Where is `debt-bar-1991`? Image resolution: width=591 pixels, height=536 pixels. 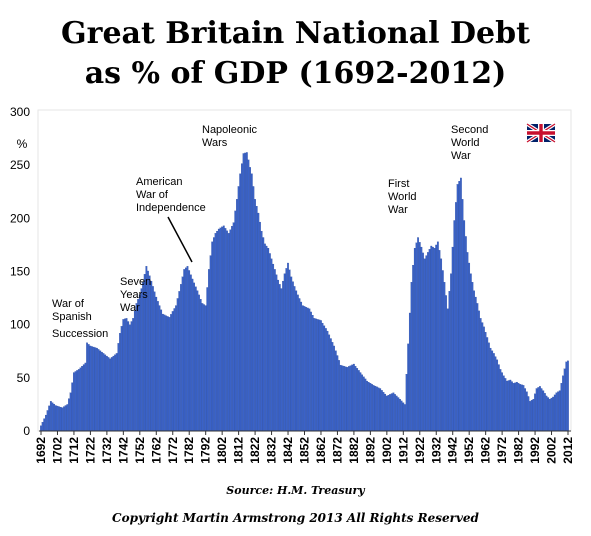 debt-bar-1991 is located at coordinates (533, 415).